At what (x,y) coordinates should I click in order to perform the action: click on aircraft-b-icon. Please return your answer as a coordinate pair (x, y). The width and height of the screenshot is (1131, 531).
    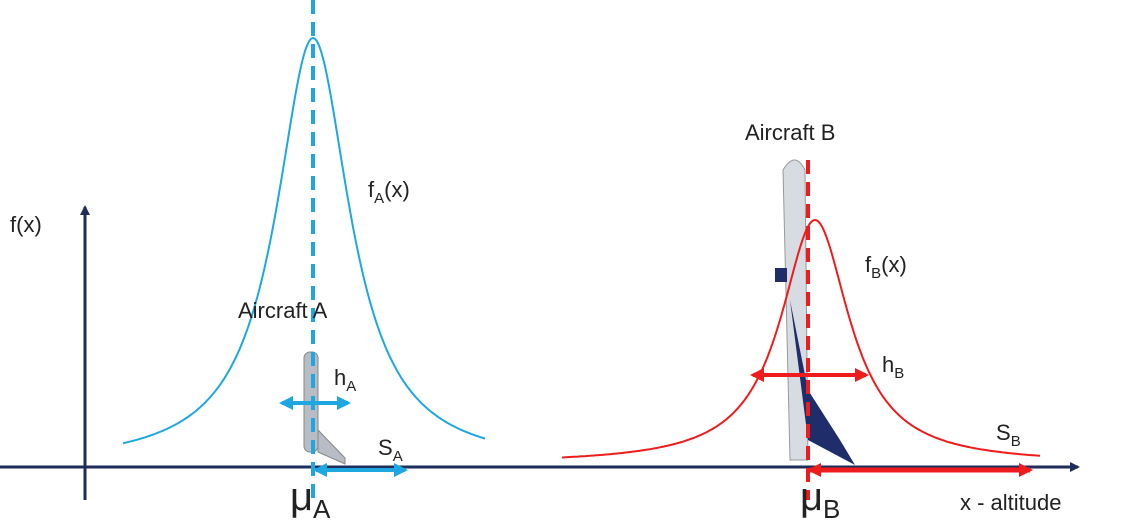
    Looking at the image, I should click on (815, 312).